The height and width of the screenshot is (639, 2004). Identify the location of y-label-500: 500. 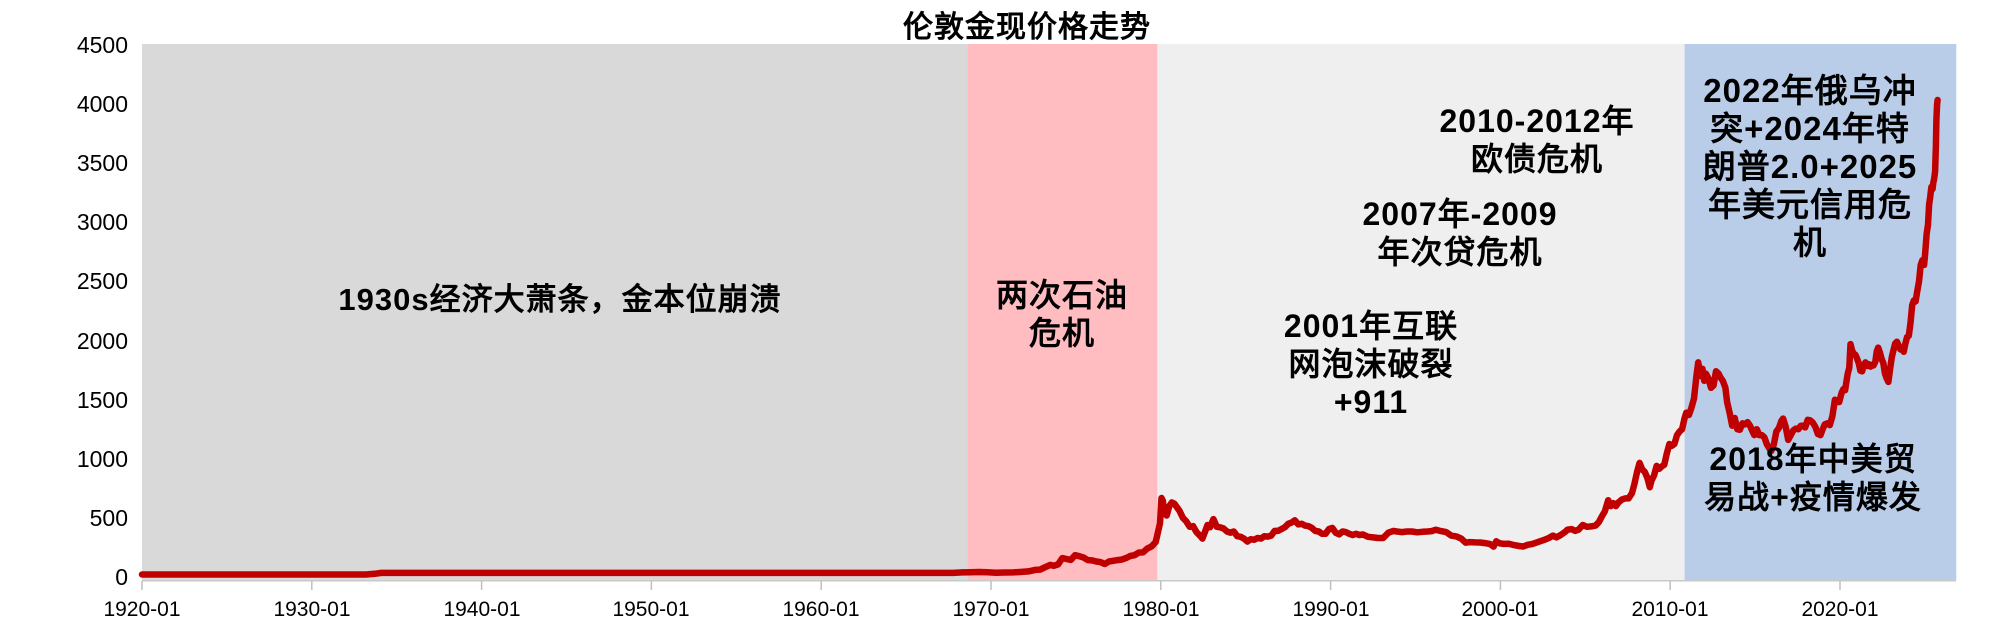
(108, 518).